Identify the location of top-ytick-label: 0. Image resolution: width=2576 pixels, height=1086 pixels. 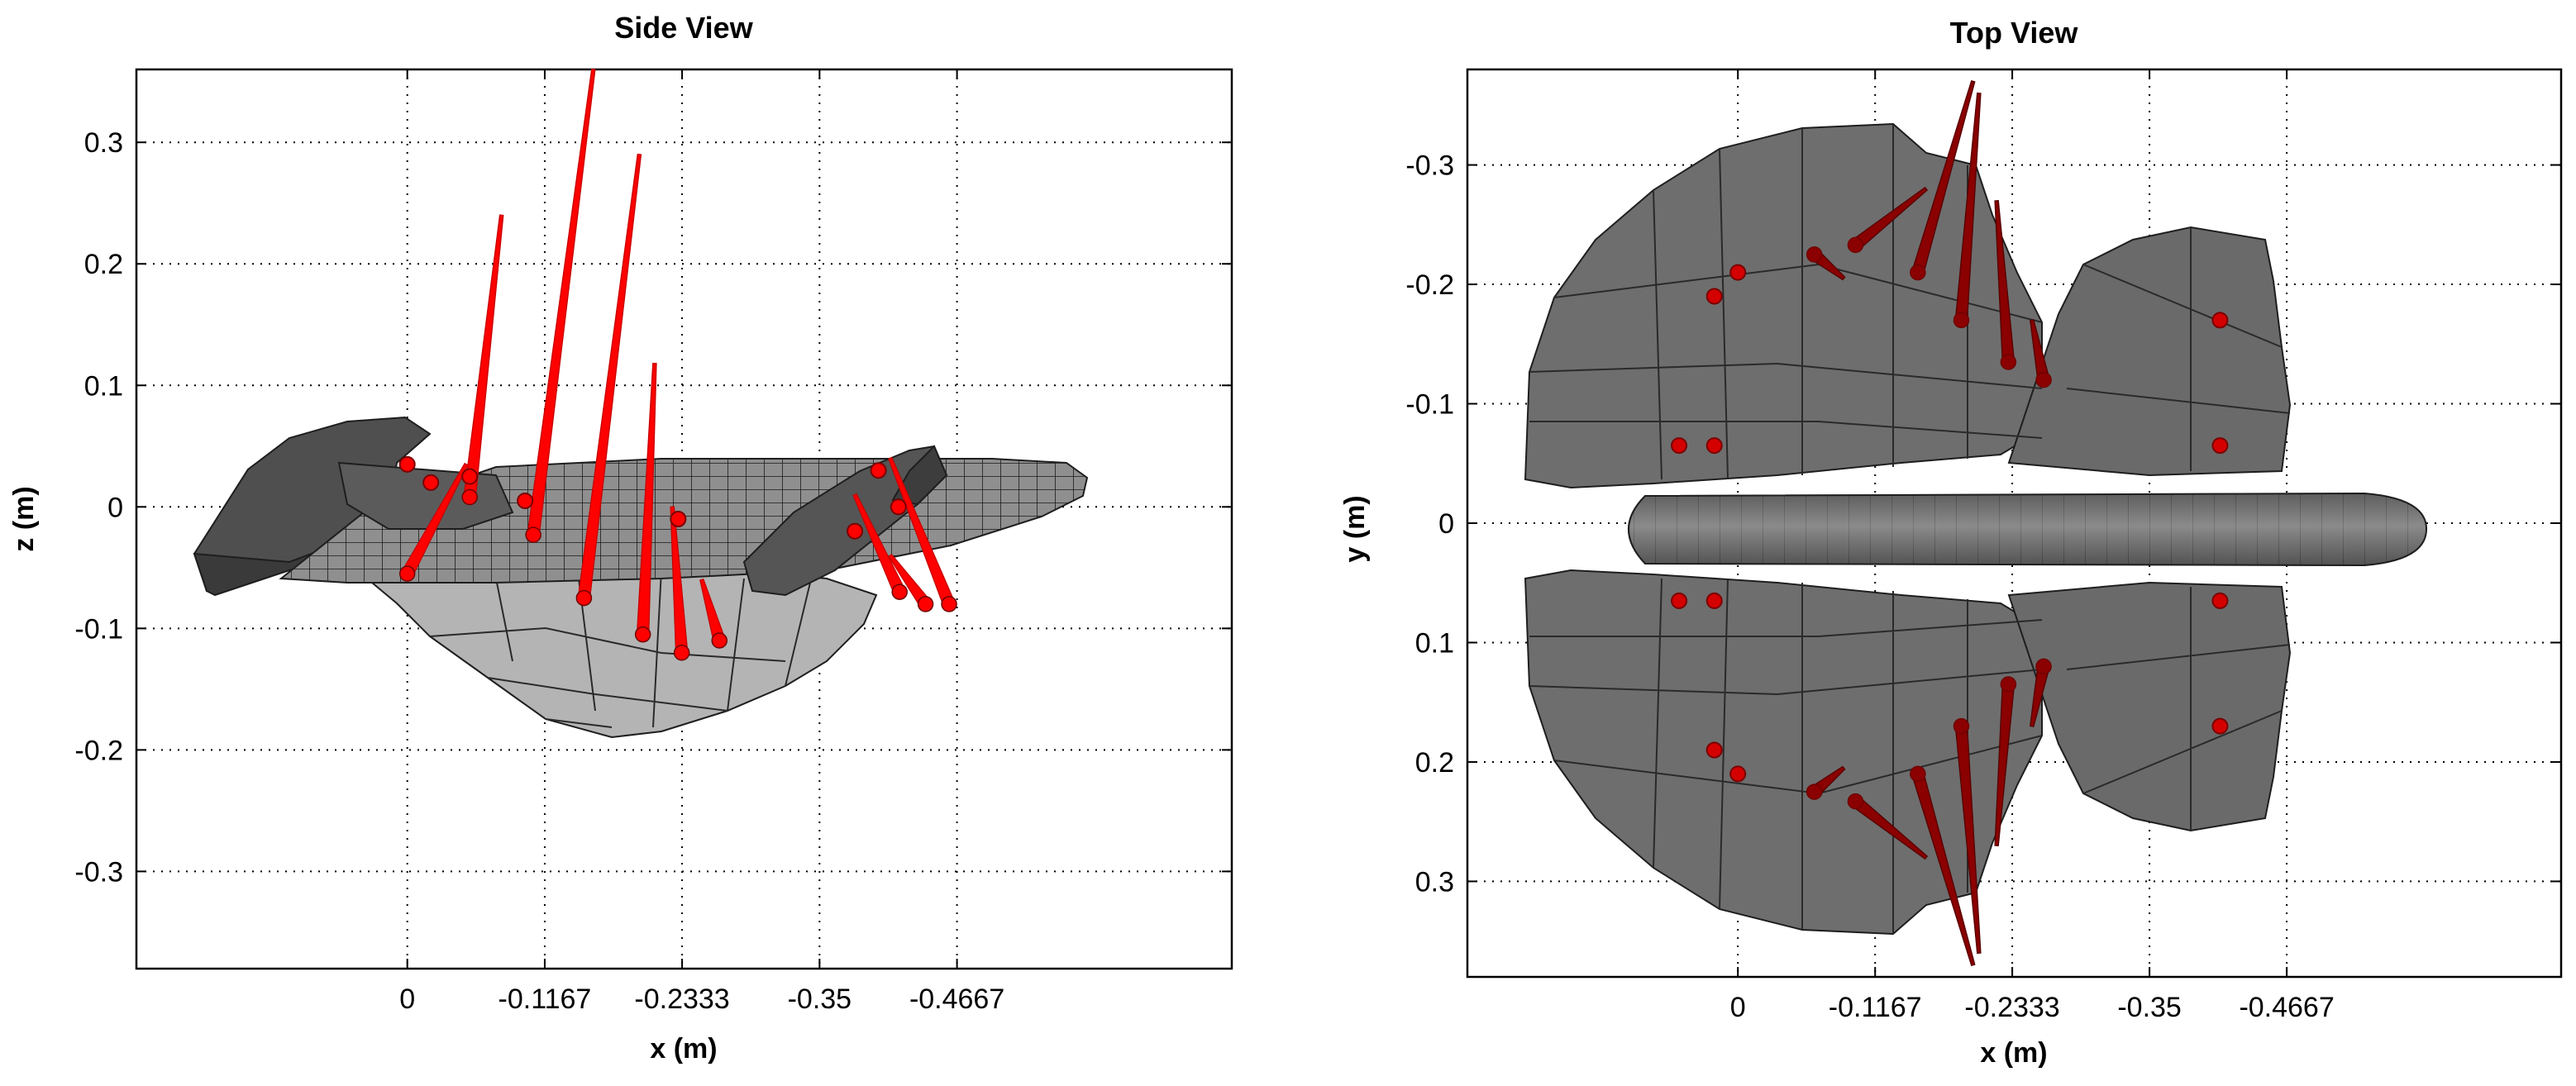
(1446, 524).